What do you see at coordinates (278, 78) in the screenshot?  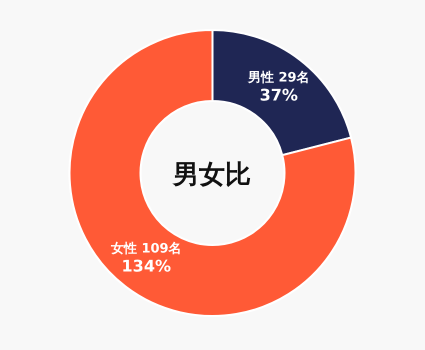 I see `slice-label: 男性 29名` at bounding box center [278, 78].